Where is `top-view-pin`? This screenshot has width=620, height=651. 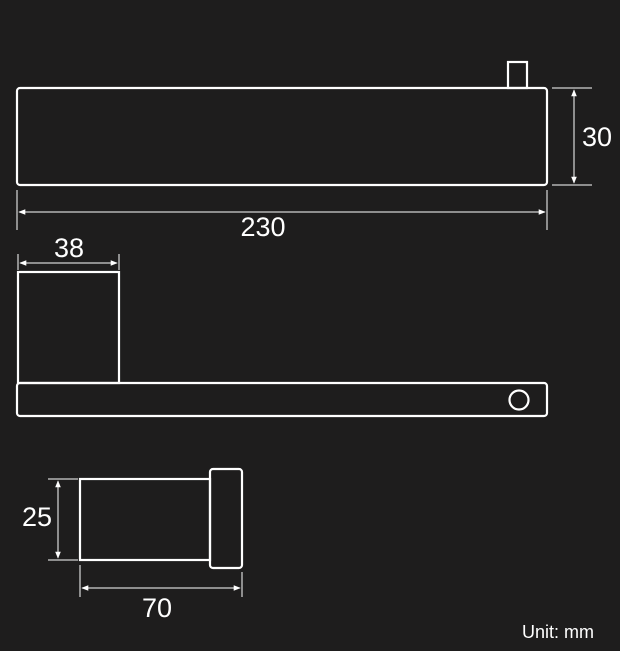
top-view-pin is located at coordinates (517, 75).